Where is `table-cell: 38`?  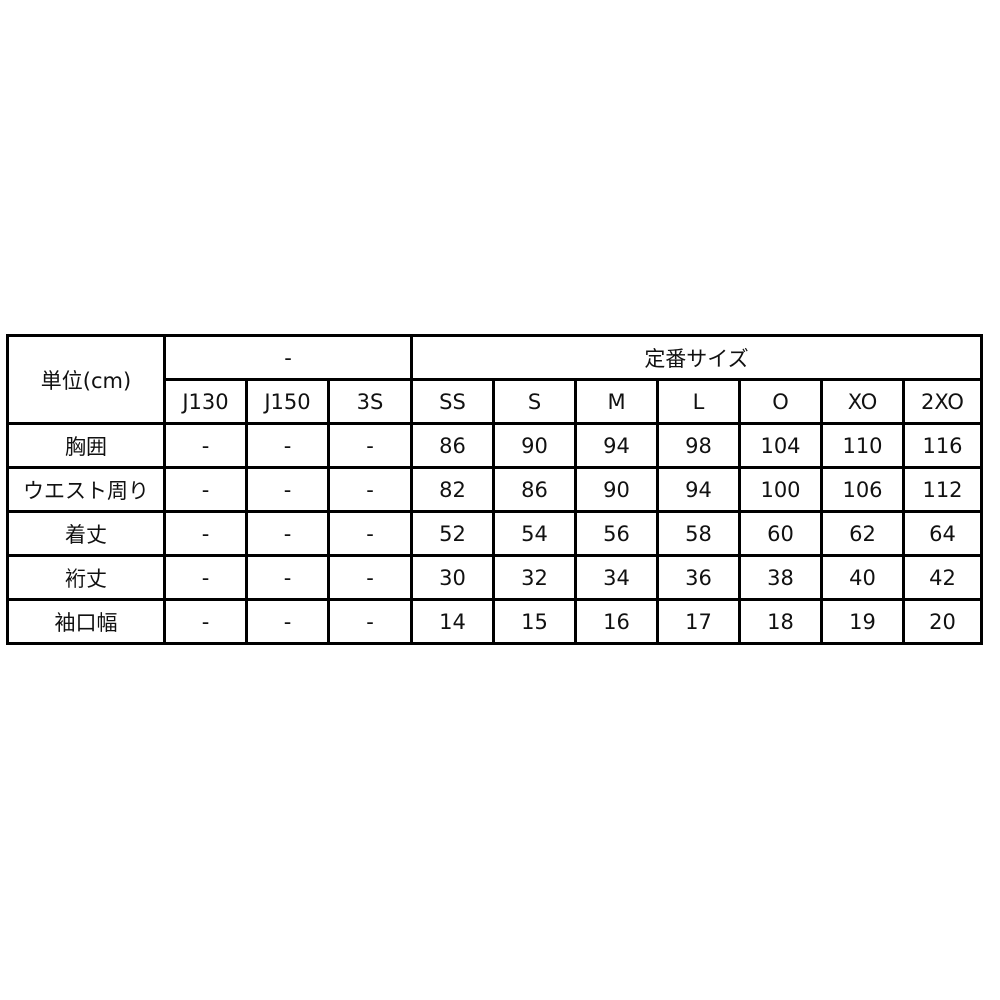 table-cell: 38 is located at coordinates (780, 577).